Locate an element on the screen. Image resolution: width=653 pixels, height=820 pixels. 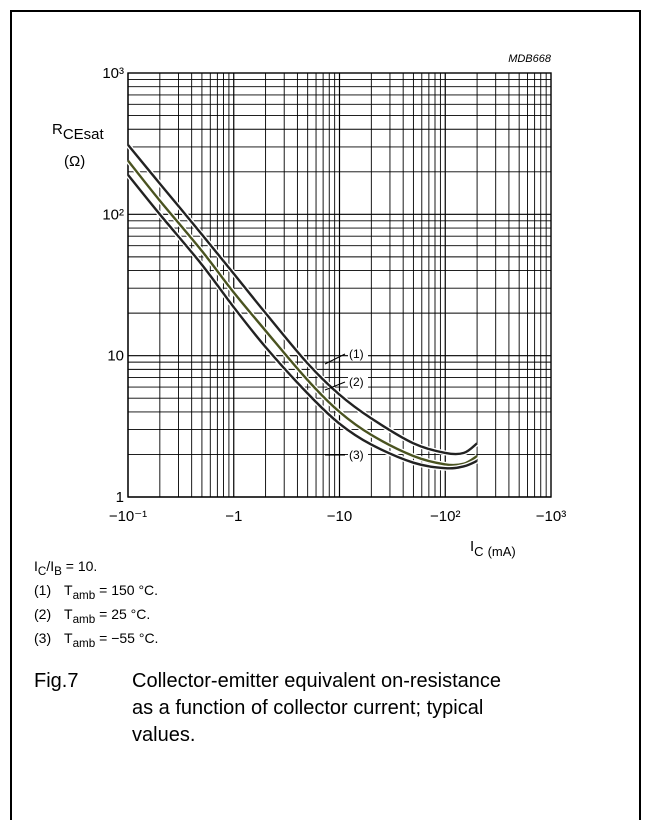
note-number: (1) is located at coordinates (43, 590).